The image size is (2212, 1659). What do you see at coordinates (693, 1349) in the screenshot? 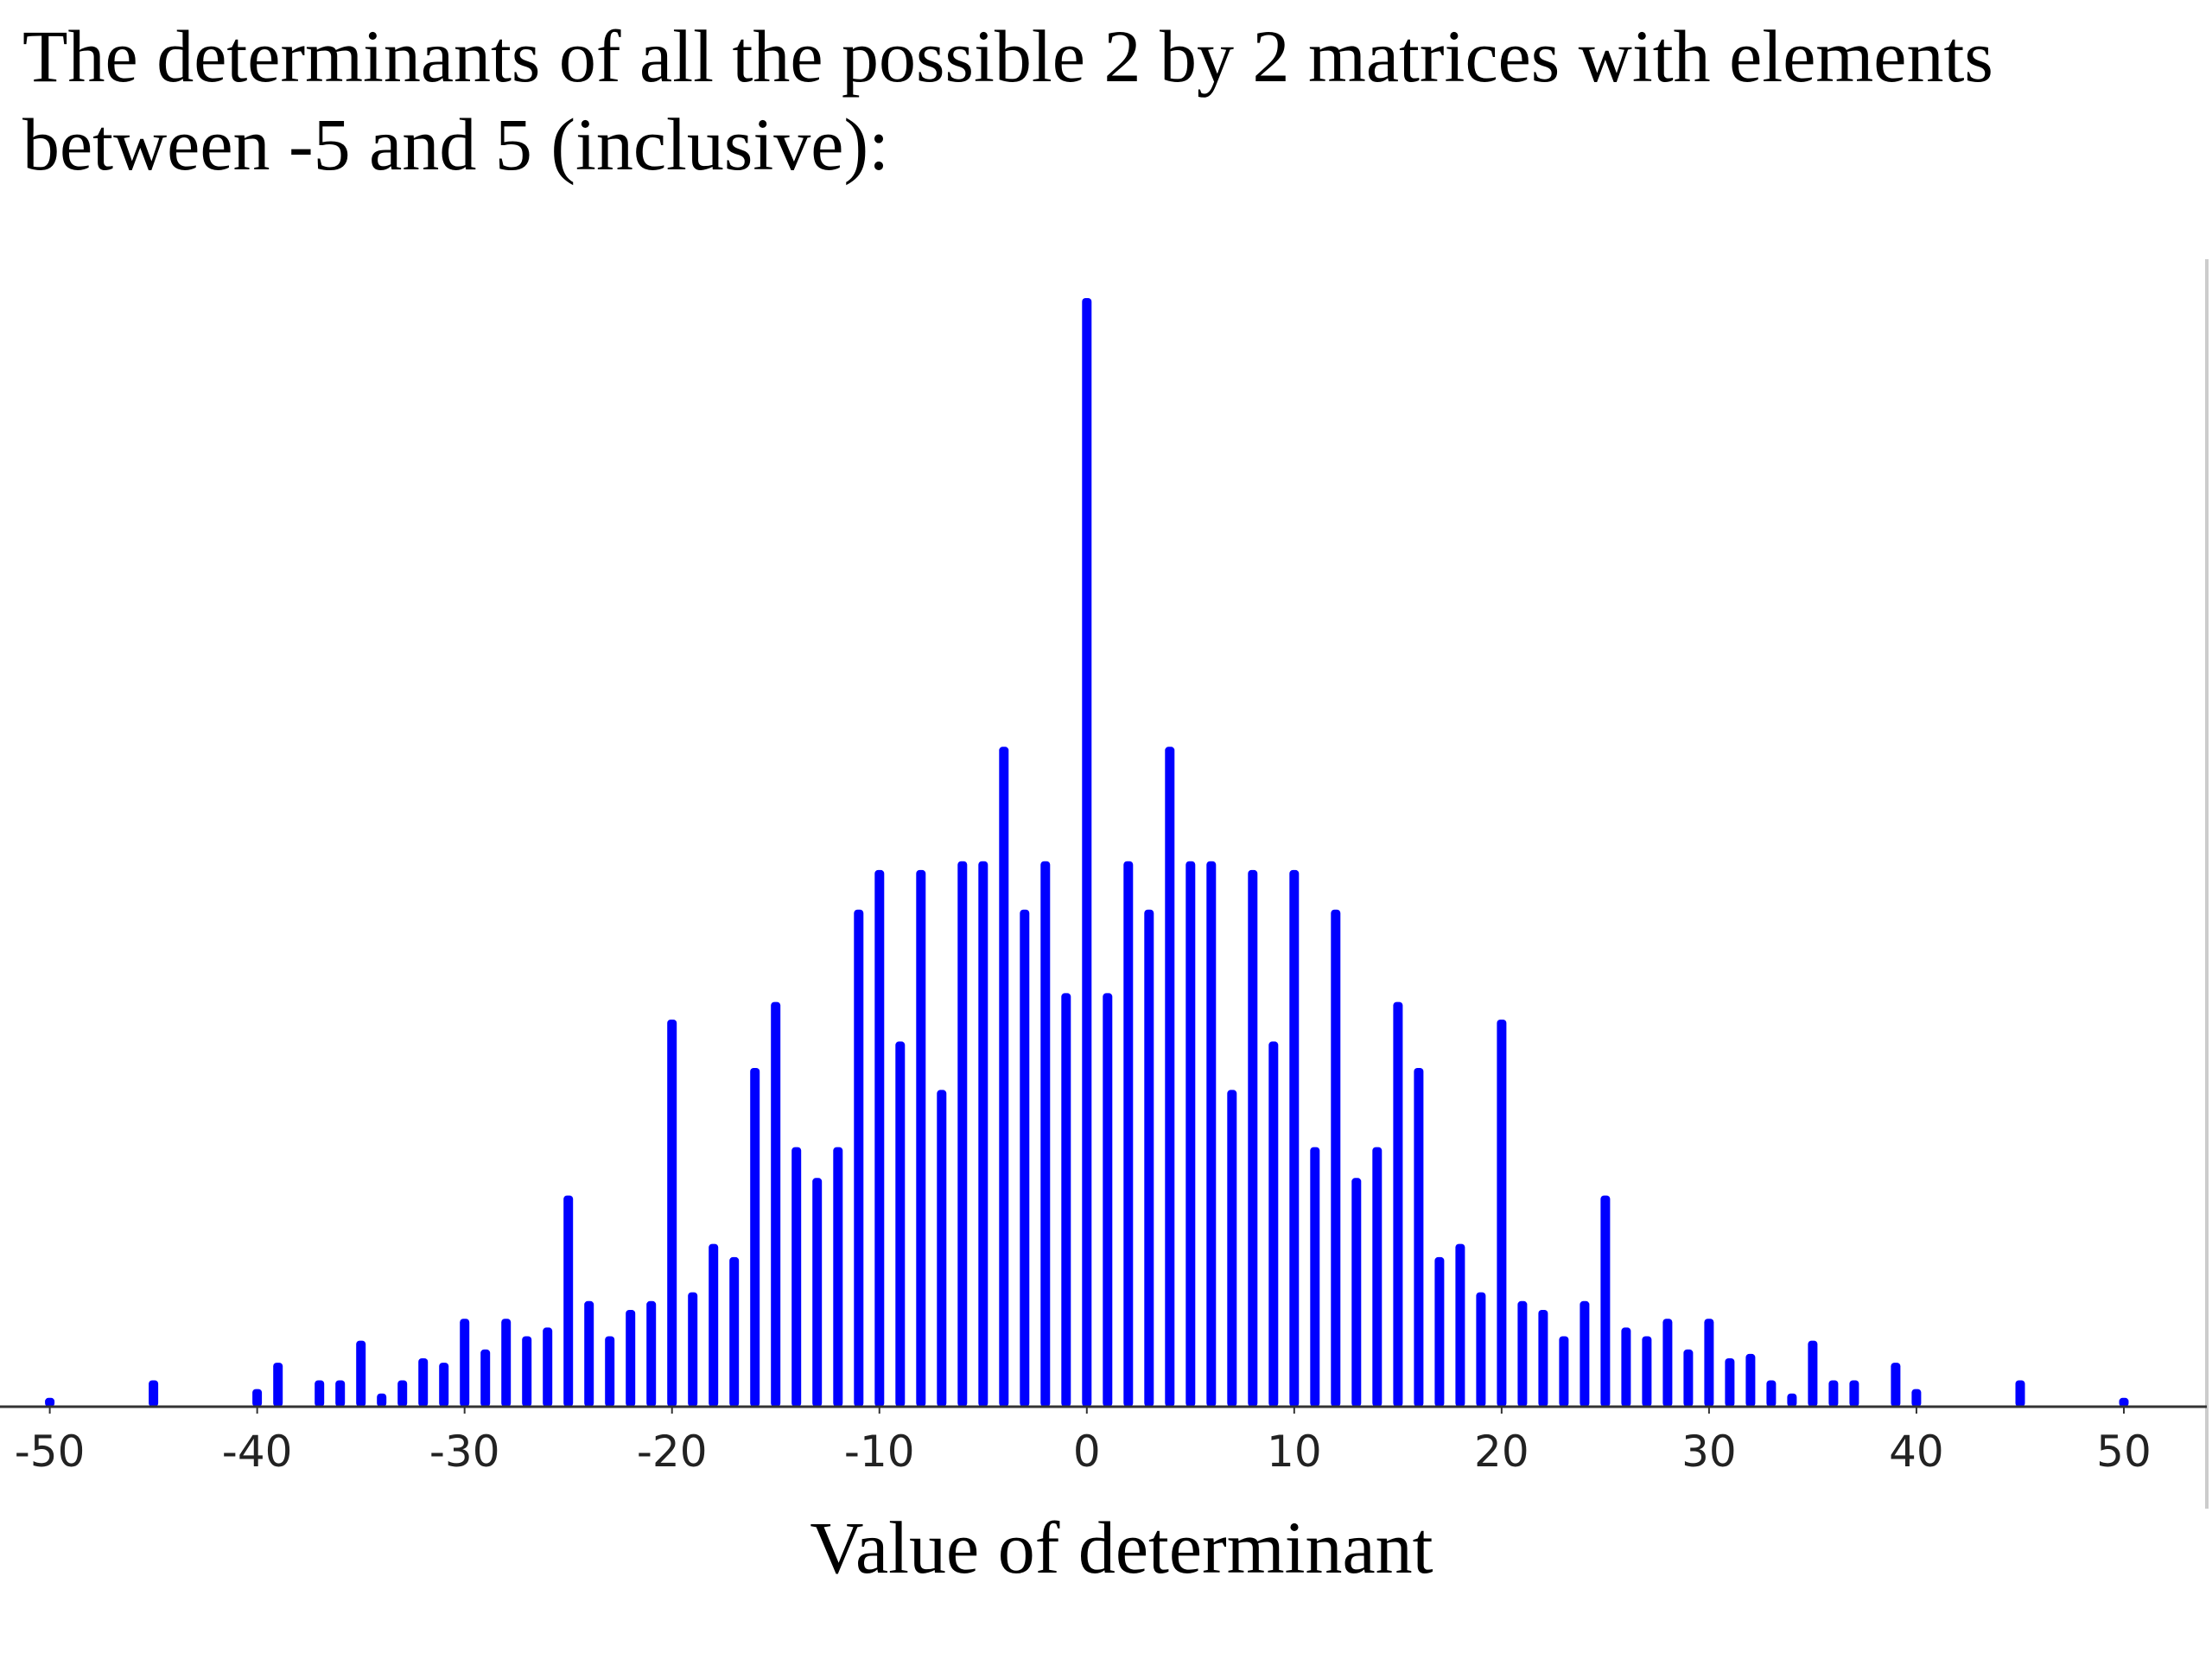
I see `bar-det--19` at bounding box center [693, 1349].